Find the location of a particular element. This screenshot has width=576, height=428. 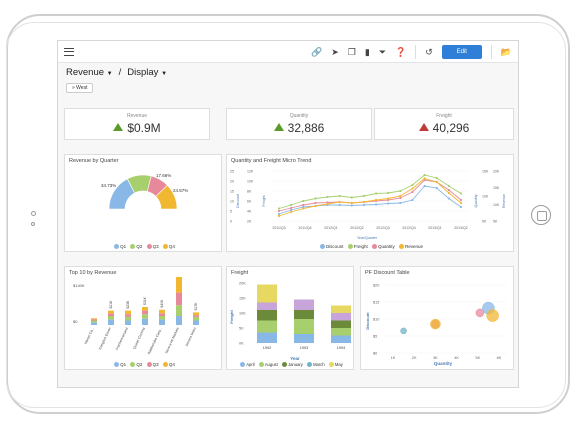

data-label: $17K is located at coordinates (196, 306).